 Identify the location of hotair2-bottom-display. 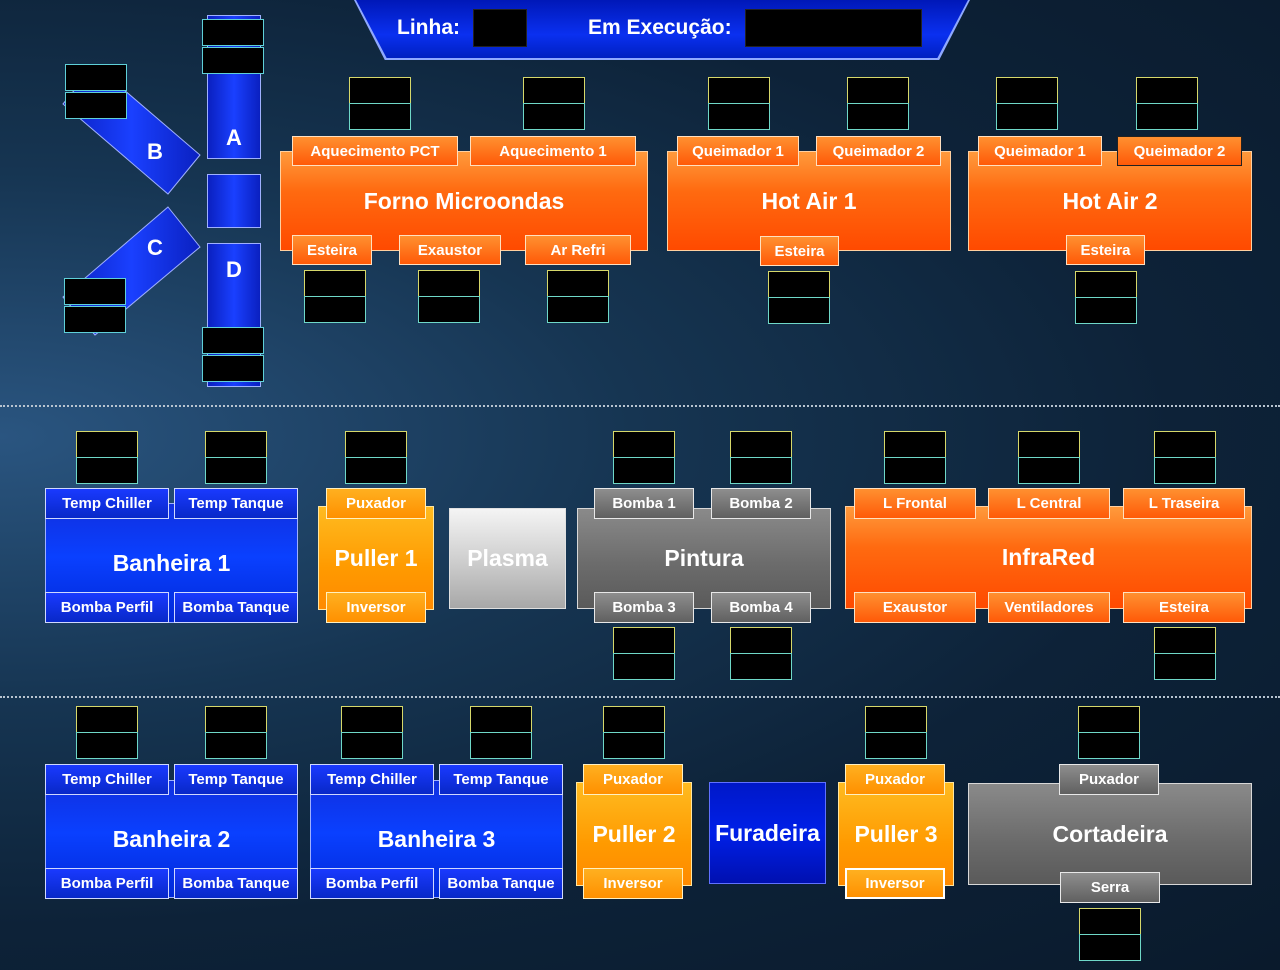
(1106, 298).